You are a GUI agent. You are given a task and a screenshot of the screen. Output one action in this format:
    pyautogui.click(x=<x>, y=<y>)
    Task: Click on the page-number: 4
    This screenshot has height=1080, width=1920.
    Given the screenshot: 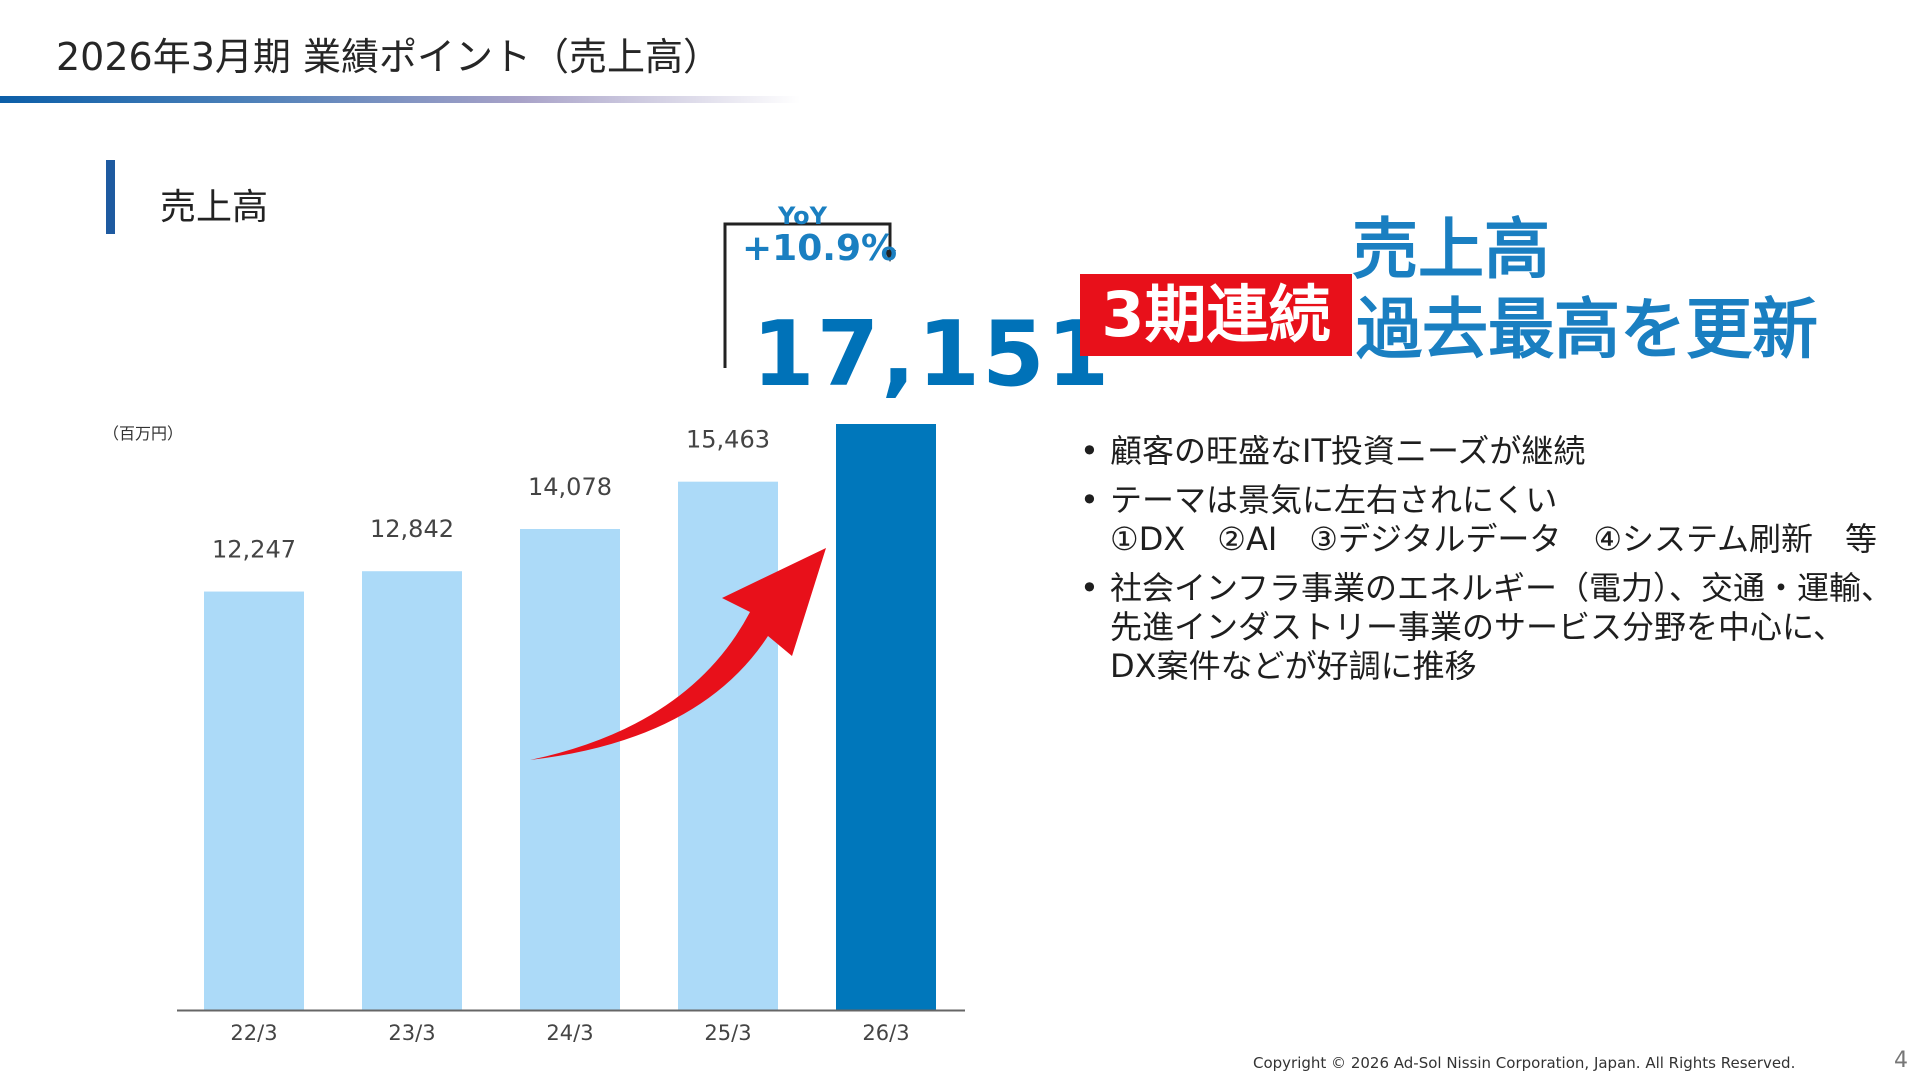 What is the action you would take?
    pyautogui.click(x=1901, y=1060)
    